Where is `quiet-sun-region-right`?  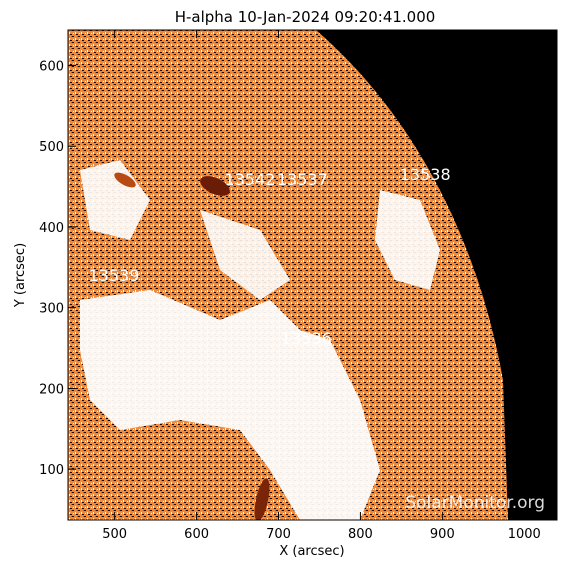
quiet-sun-region-right is located at coordinates (407, 240).